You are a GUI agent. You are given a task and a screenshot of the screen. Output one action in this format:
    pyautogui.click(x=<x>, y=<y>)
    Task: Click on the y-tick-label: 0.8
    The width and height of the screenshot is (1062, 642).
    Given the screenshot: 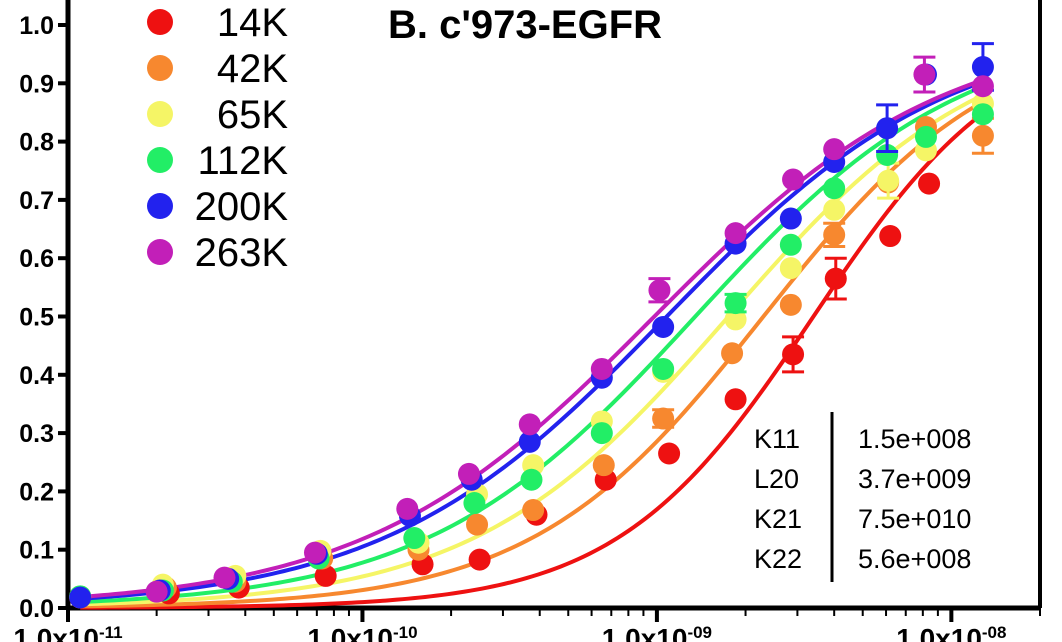 What is the action you would take?
    pyautogui.click(x=36, y=143)
    